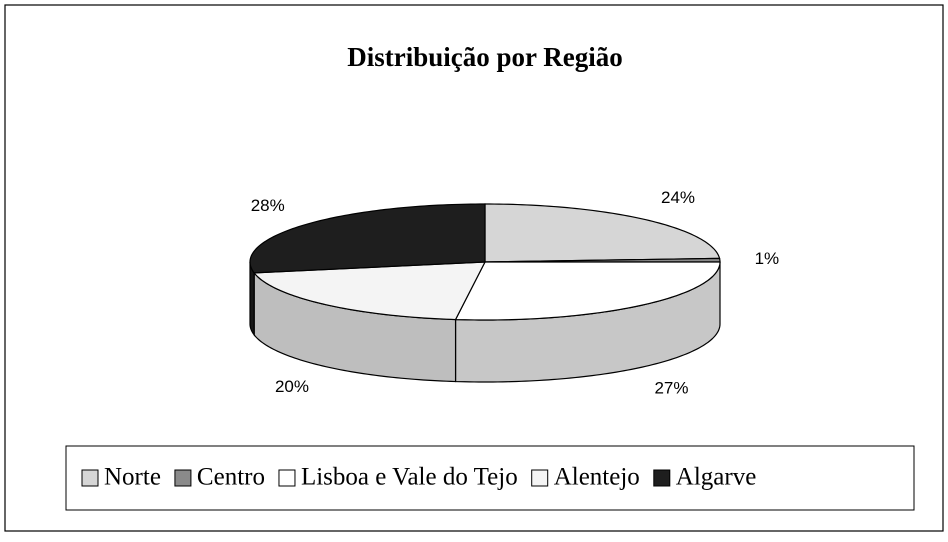  Describe the element at coordinates (132, 477) in the screenshot. I see `legend-label: Norte` at that location.